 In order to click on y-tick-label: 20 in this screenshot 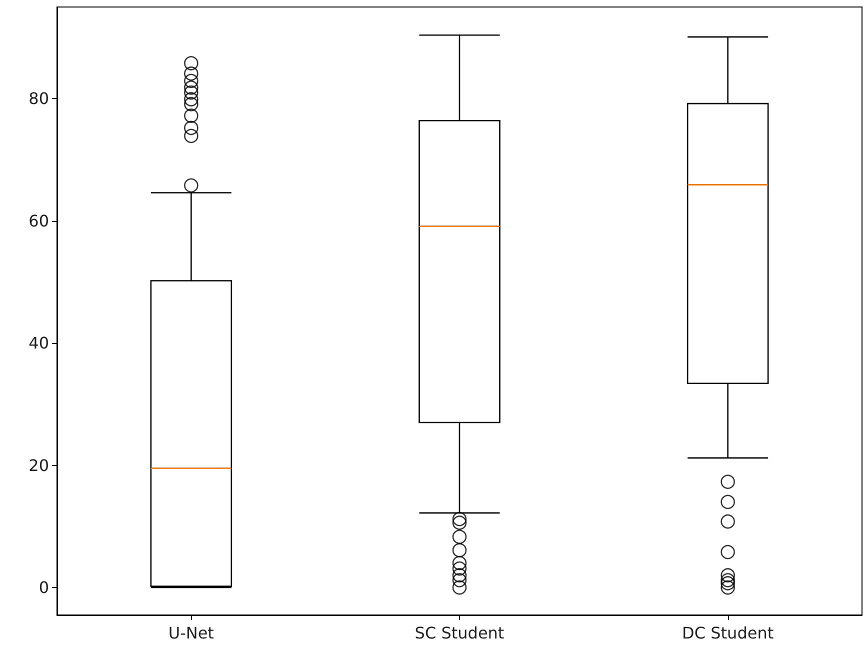, I will do `click(38, 465)`.